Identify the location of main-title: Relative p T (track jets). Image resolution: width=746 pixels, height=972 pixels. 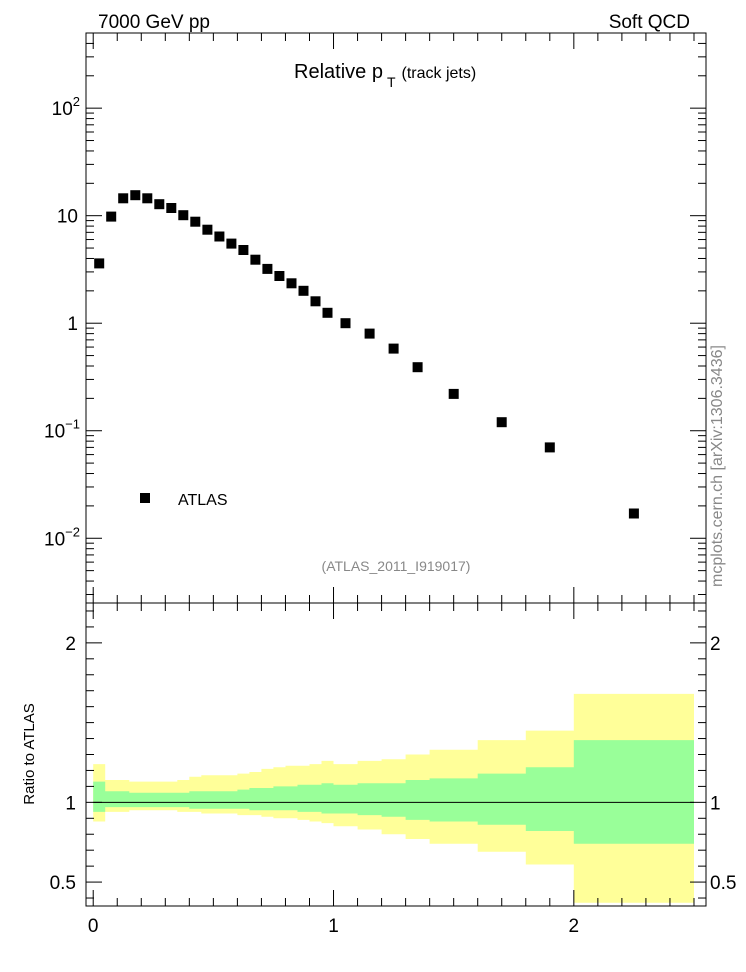
(385, 75).